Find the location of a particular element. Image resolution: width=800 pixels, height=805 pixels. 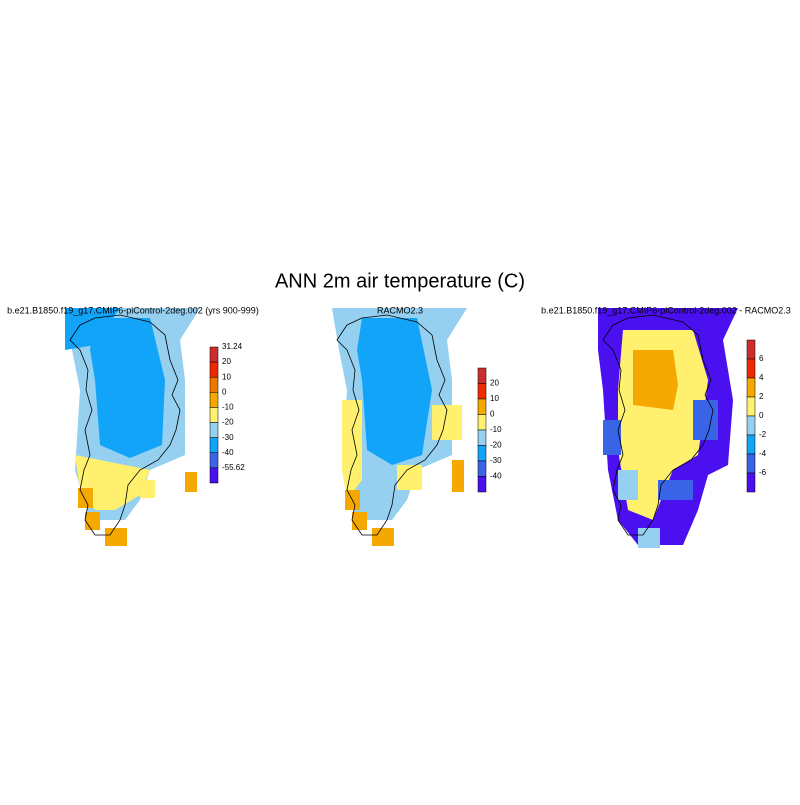

colorbar-label: 4 is located at coordinates (761, 377).